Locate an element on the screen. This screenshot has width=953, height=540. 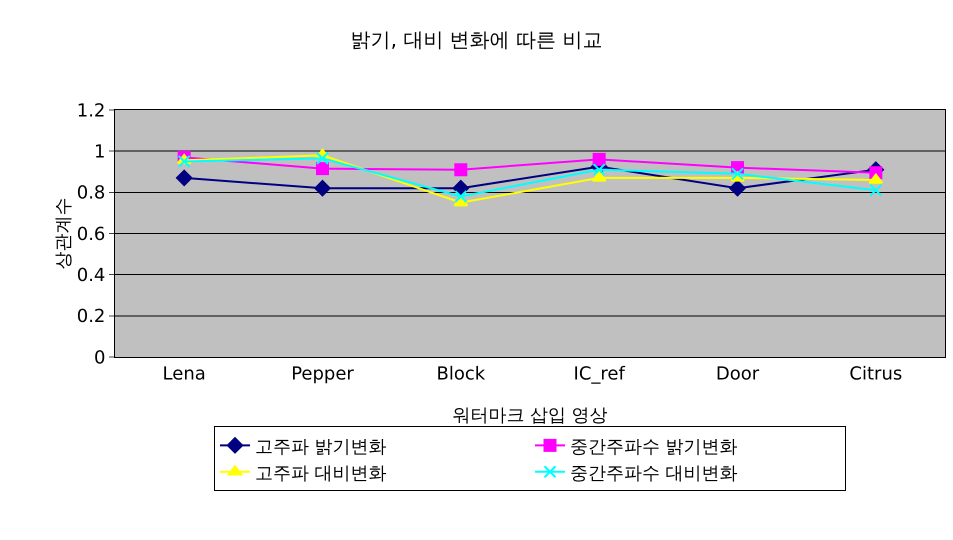
x-tick-label: Pepper is located at coordinates (322, 374).